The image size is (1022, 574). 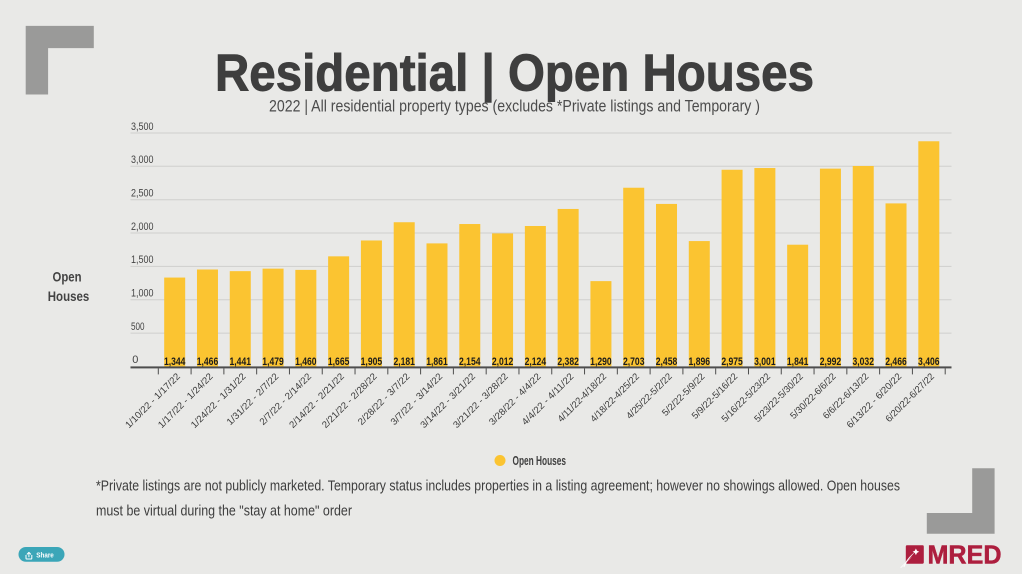 I want to click on svg-text: 2,975, so click(x=732, y=362).